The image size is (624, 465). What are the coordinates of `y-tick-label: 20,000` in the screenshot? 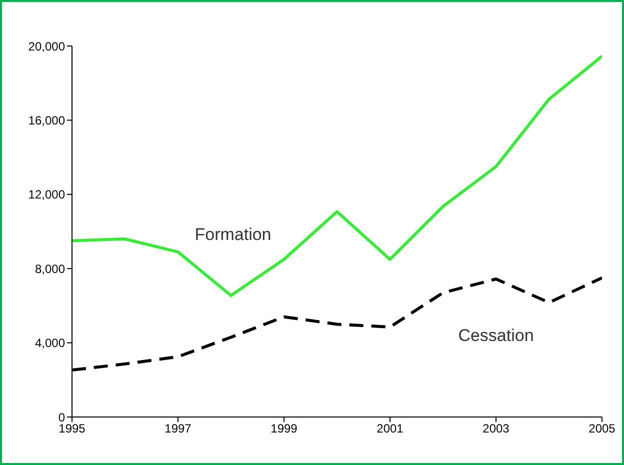 It's located at (47, 46).